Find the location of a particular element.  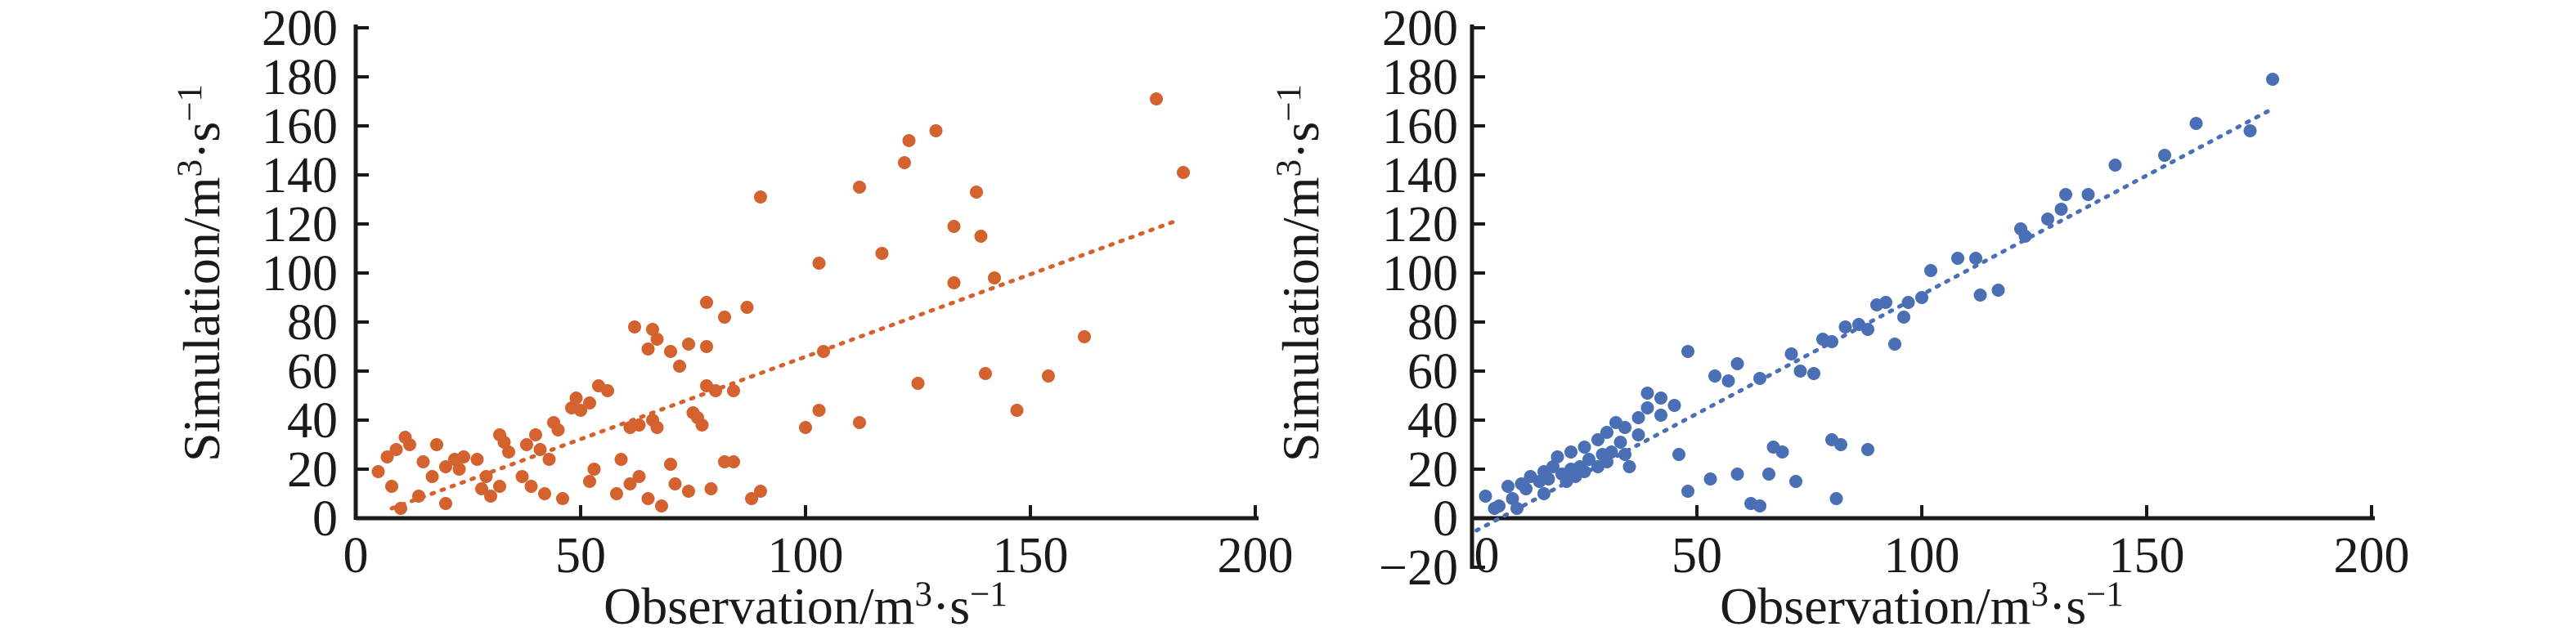

x-tick-label: 50 is located at coordinates (1697, 556).